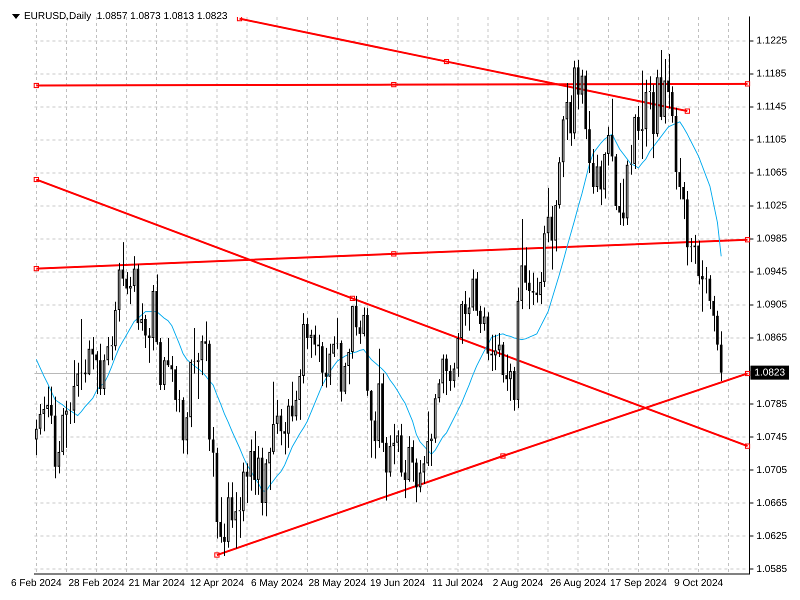  I want to click on x-tick-label: 2 Aug 2024, so click(518, 583).